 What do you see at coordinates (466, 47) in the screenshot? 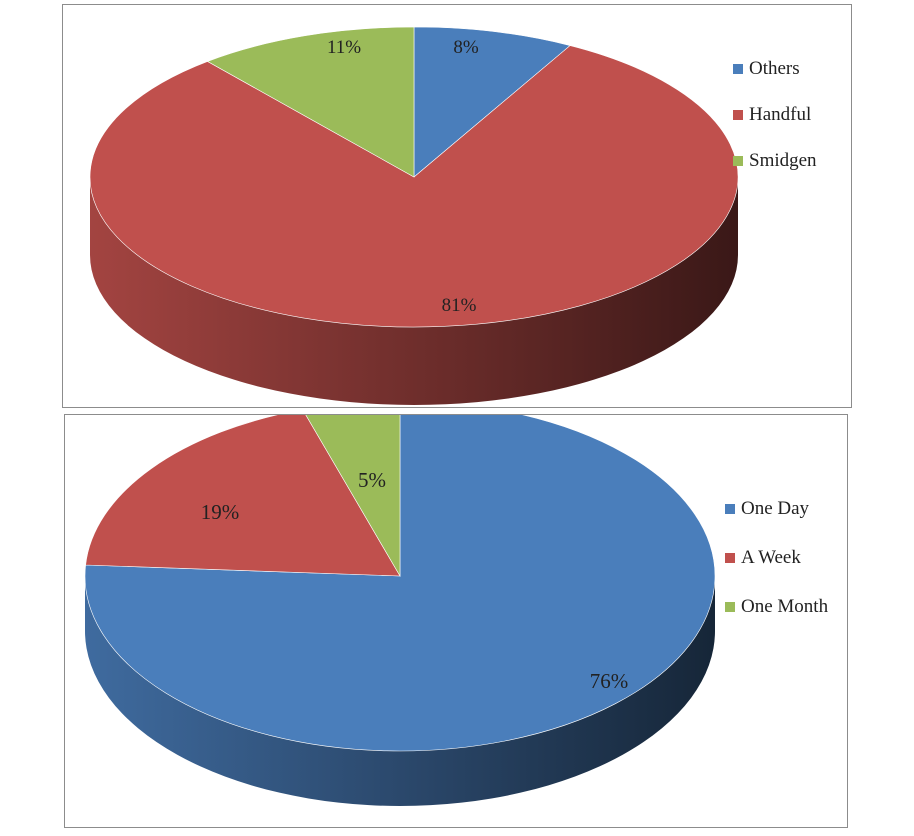
I see `data-label-others: 8%` at bounding box center [466, 47].